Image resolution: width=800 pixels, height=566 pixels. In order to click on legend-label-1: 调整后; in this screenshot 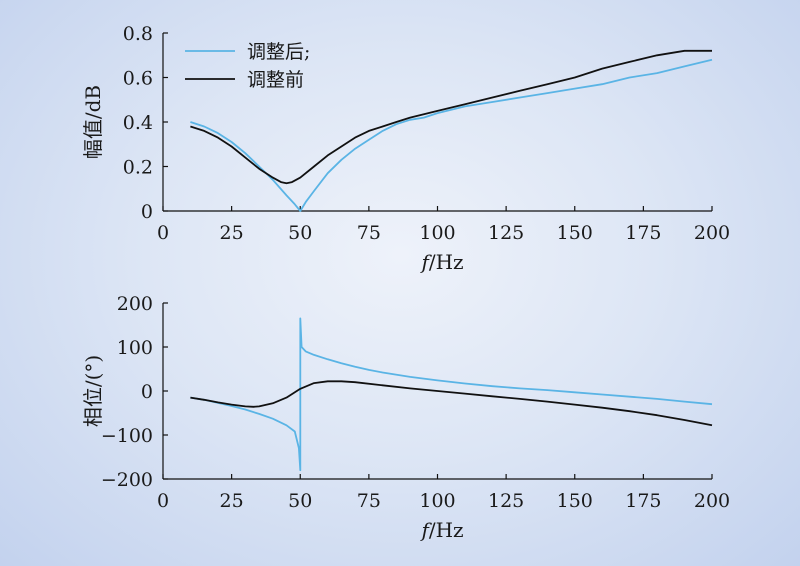, I will do `click(278, 52)`.